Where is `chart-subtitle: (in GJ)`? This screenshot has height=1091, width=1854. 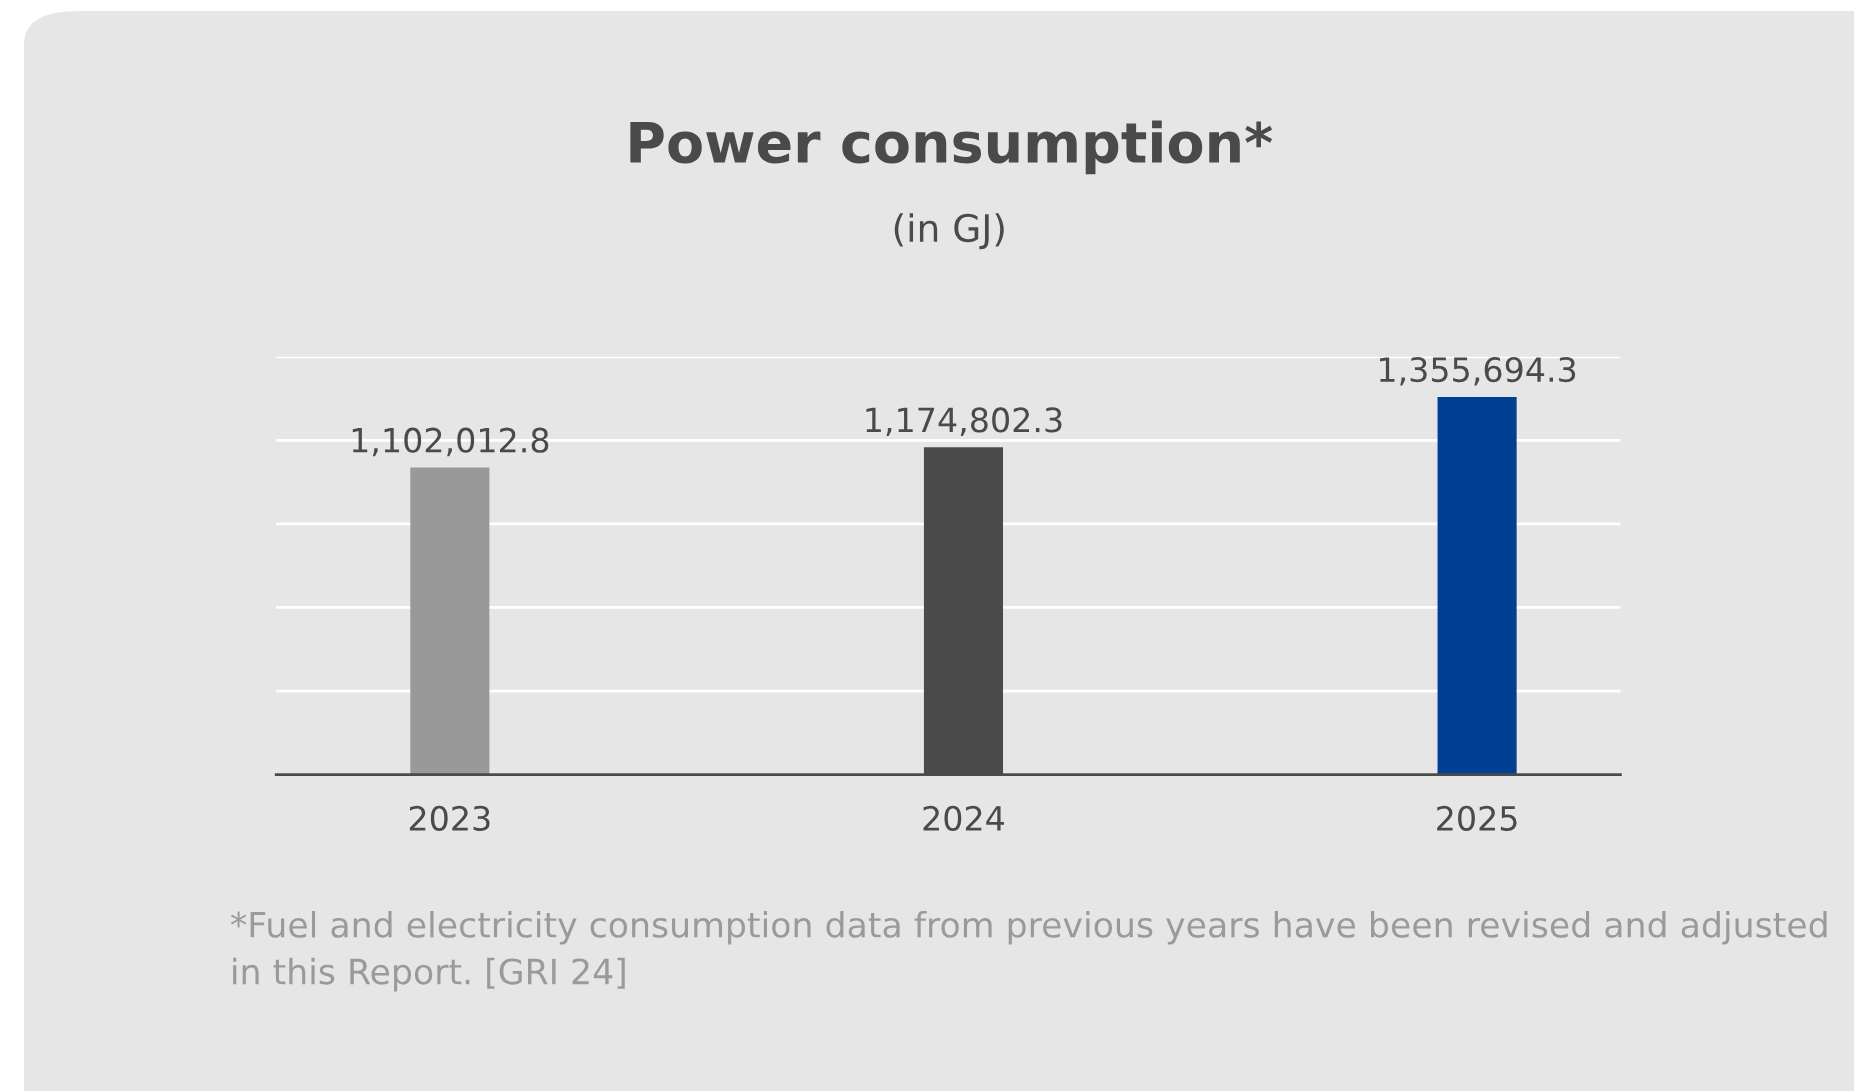
chart-subtitle: (in GJ) is located at coordinates (949, 231).